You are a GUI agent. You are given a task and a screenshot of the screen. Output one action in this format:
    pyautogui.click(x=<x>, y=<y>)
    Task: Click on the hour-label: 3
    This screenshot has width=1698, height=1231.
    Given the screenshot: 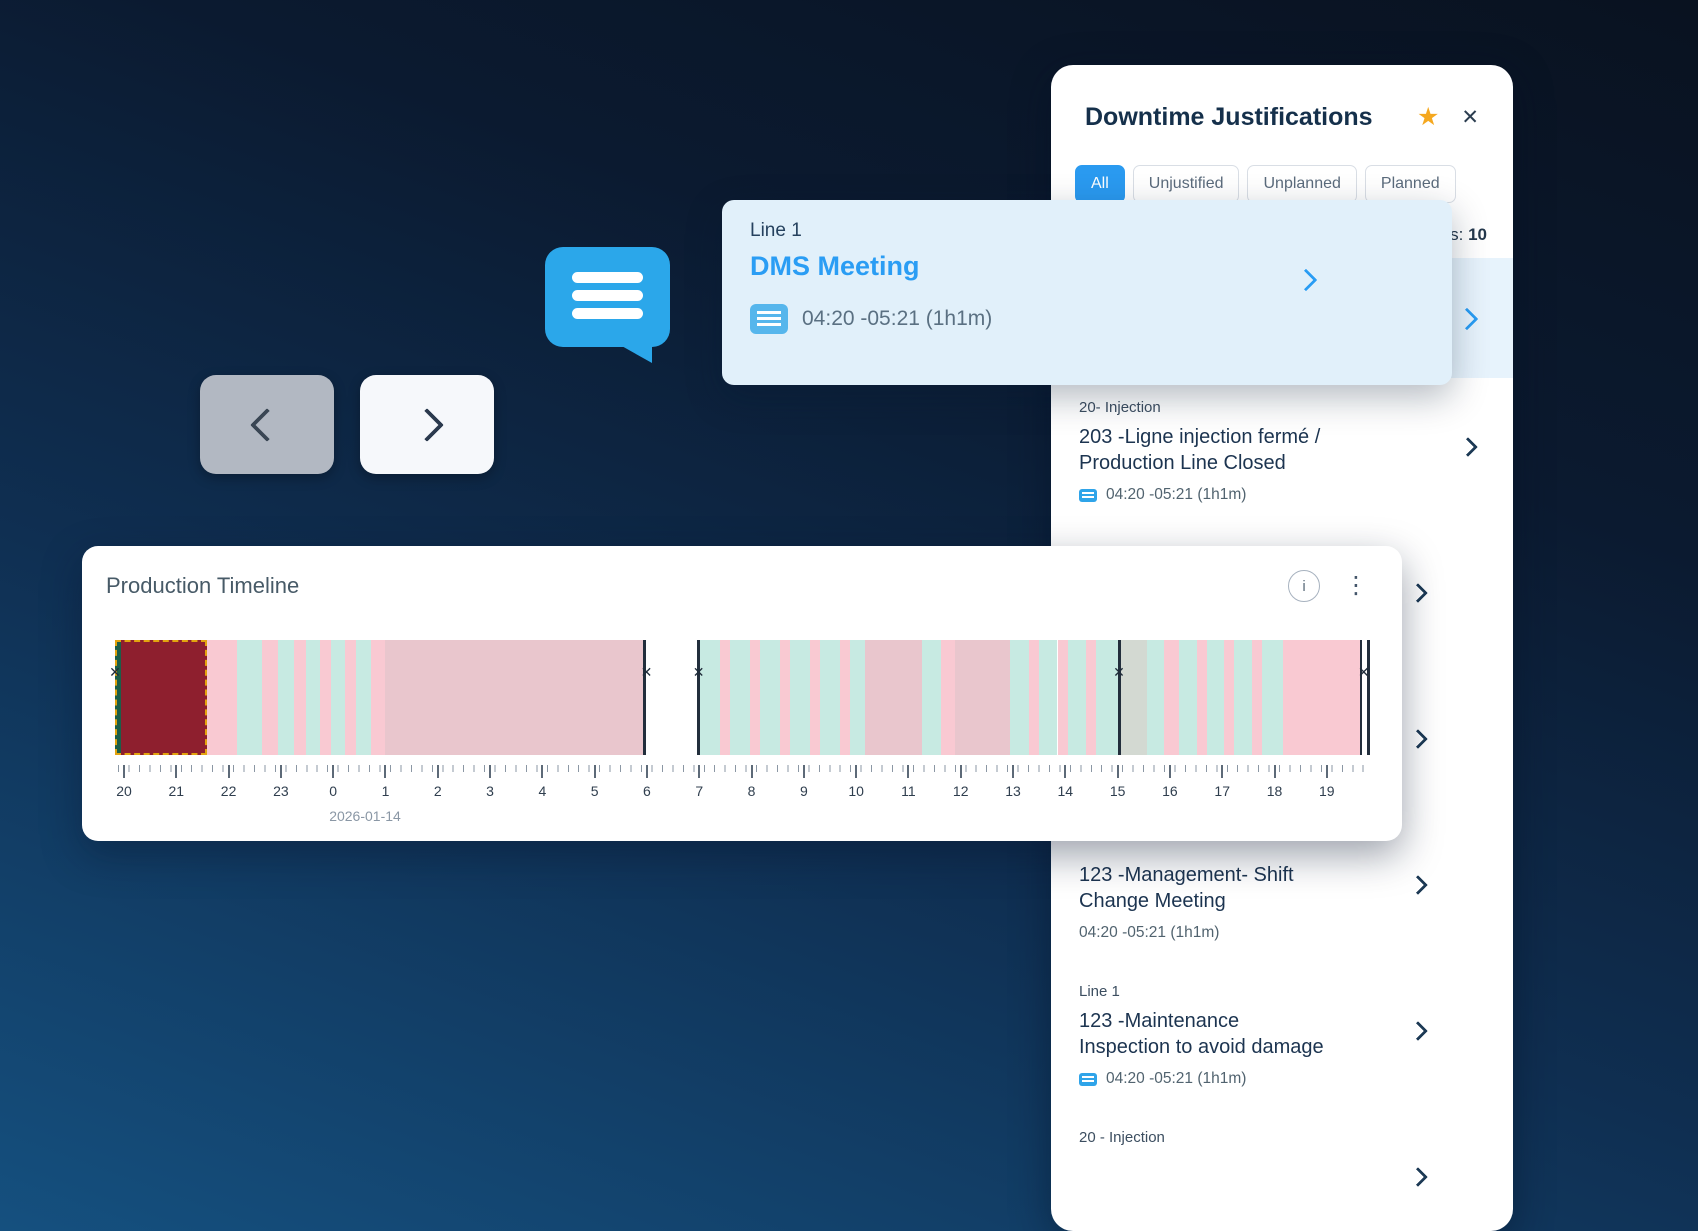 What is the action you would take?
    pyautogui.click(x=490, y=791)
    